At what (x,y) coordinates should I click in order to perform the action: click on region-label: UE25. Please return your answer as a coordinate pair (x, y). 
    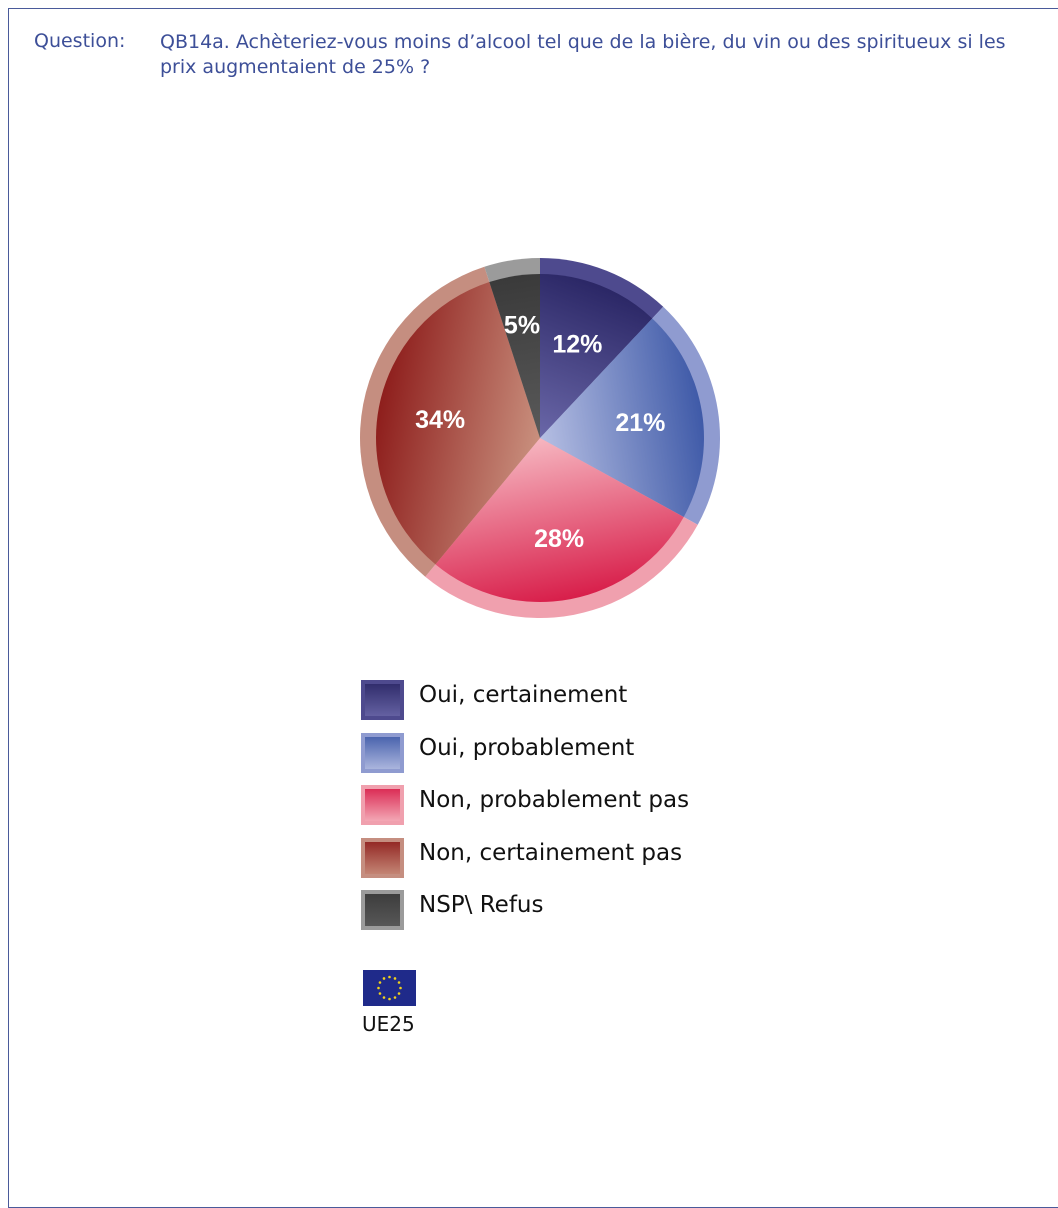
    Looking at the image, I should click on (388, 1024).